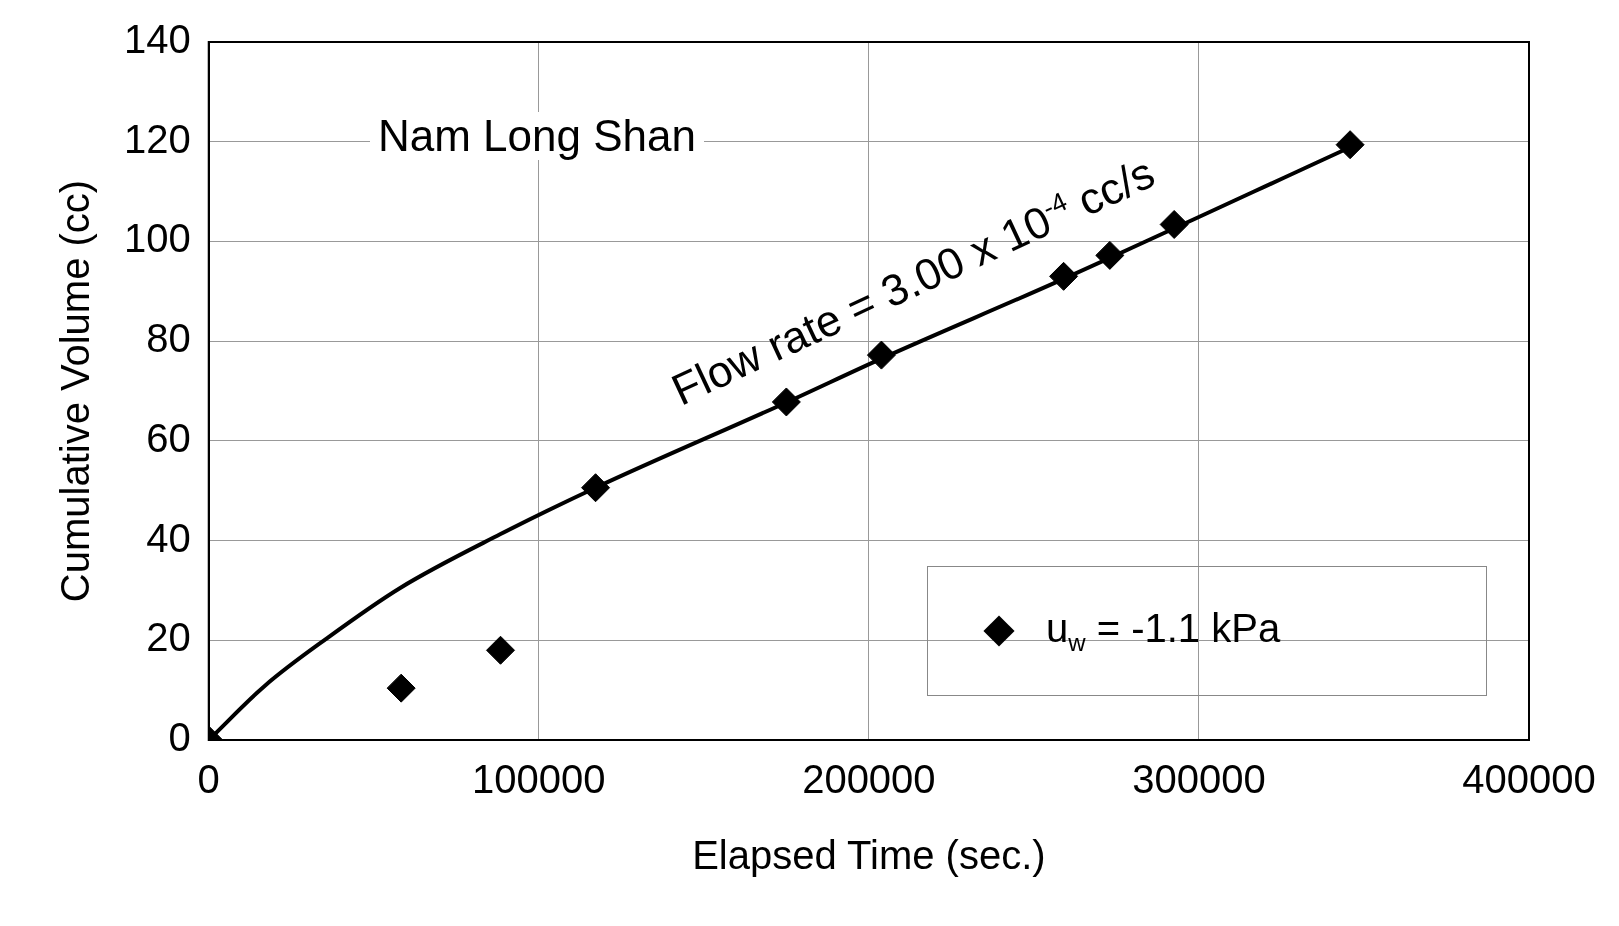 The width and height of the screenshot is (1619, 926). What do you see at coordinates (537, 135) in the screenshot?
I see `annotation: Nam Long Shan` at bounding box center [537, 135].